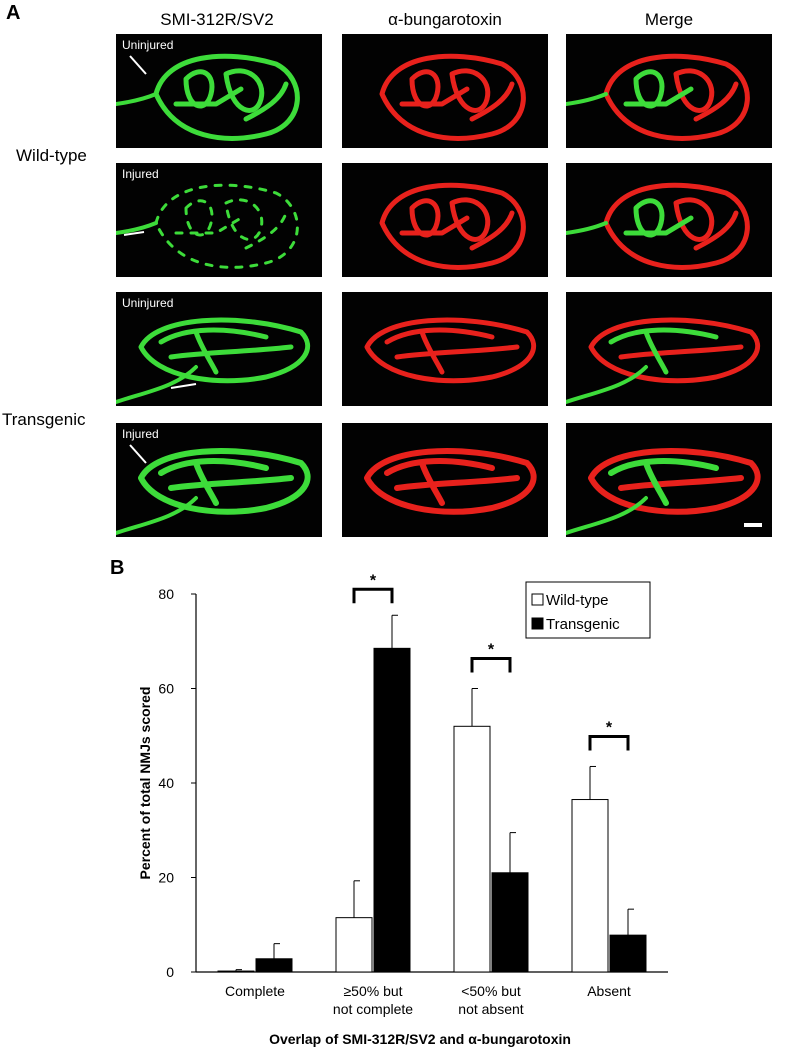  Describe the element at coordinates (145, 783) in the screenshot. I see `y-axis-title: Percent of total NMJs scored` at that location.